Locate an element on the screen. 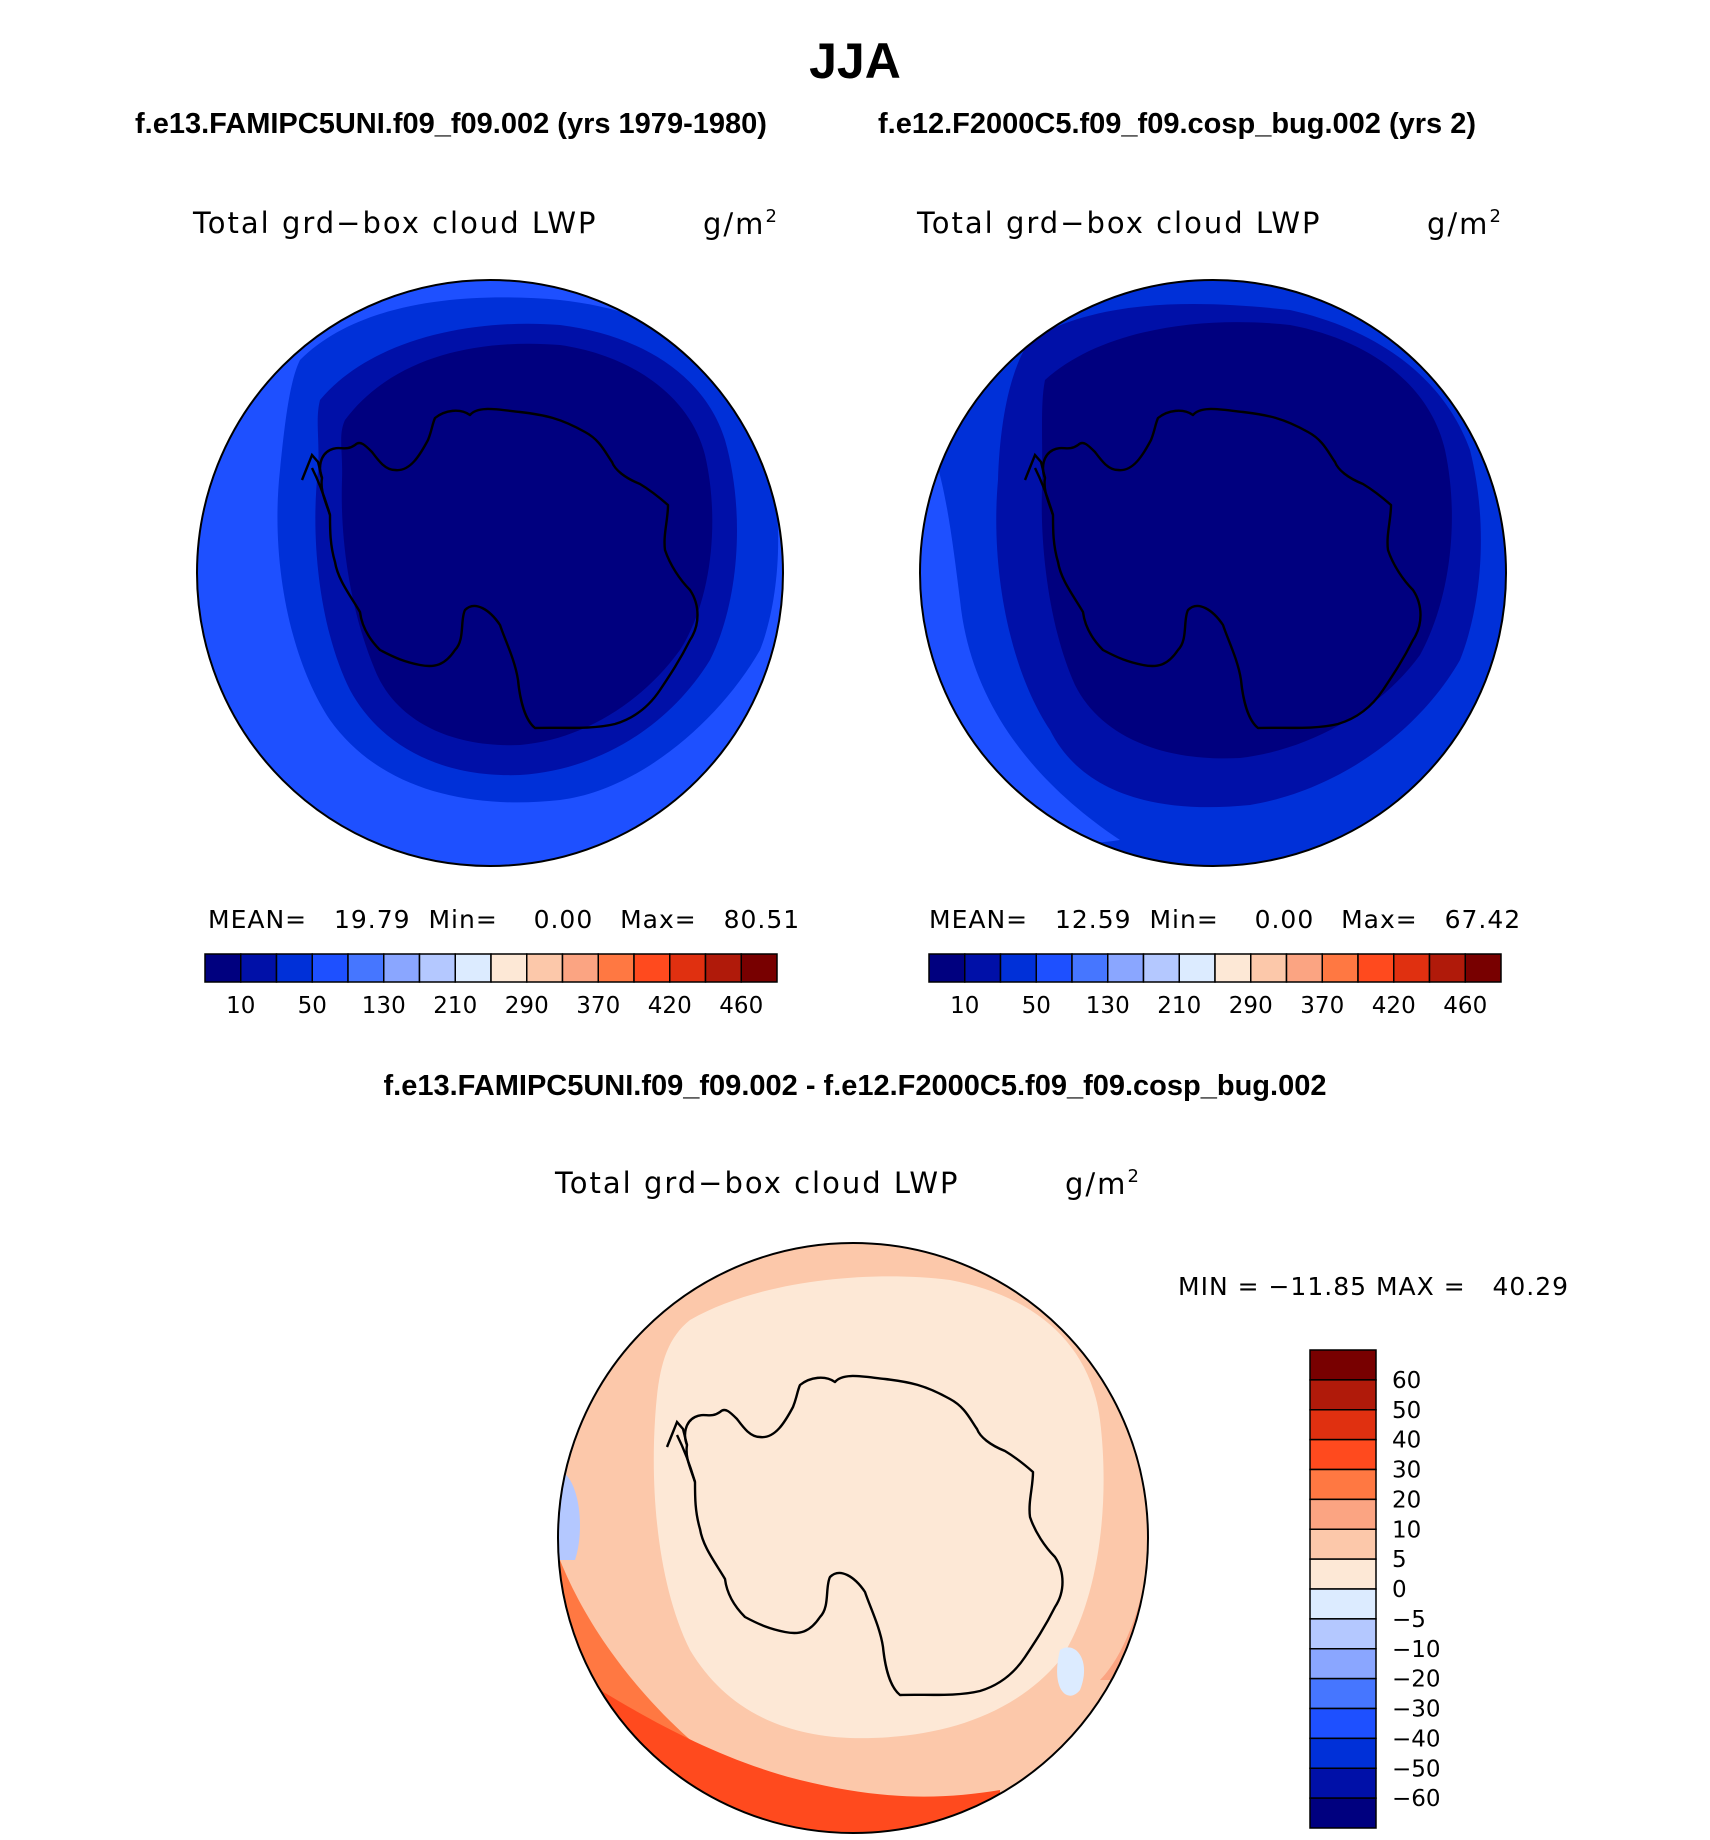 This screenshot has width=1710, height=1840. panel1-map-border is located at coordinates (490, 573).